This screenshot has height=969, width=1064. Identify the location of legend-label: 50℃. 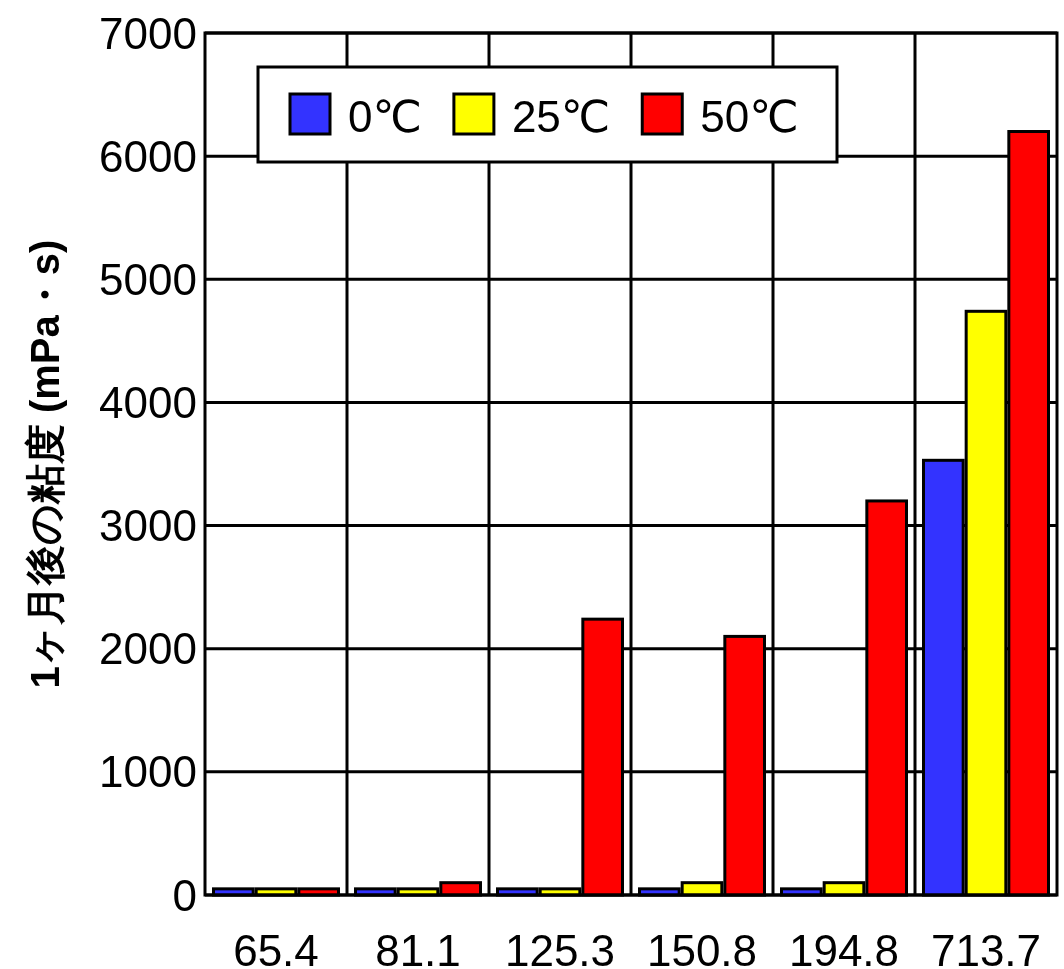
(749, 116).